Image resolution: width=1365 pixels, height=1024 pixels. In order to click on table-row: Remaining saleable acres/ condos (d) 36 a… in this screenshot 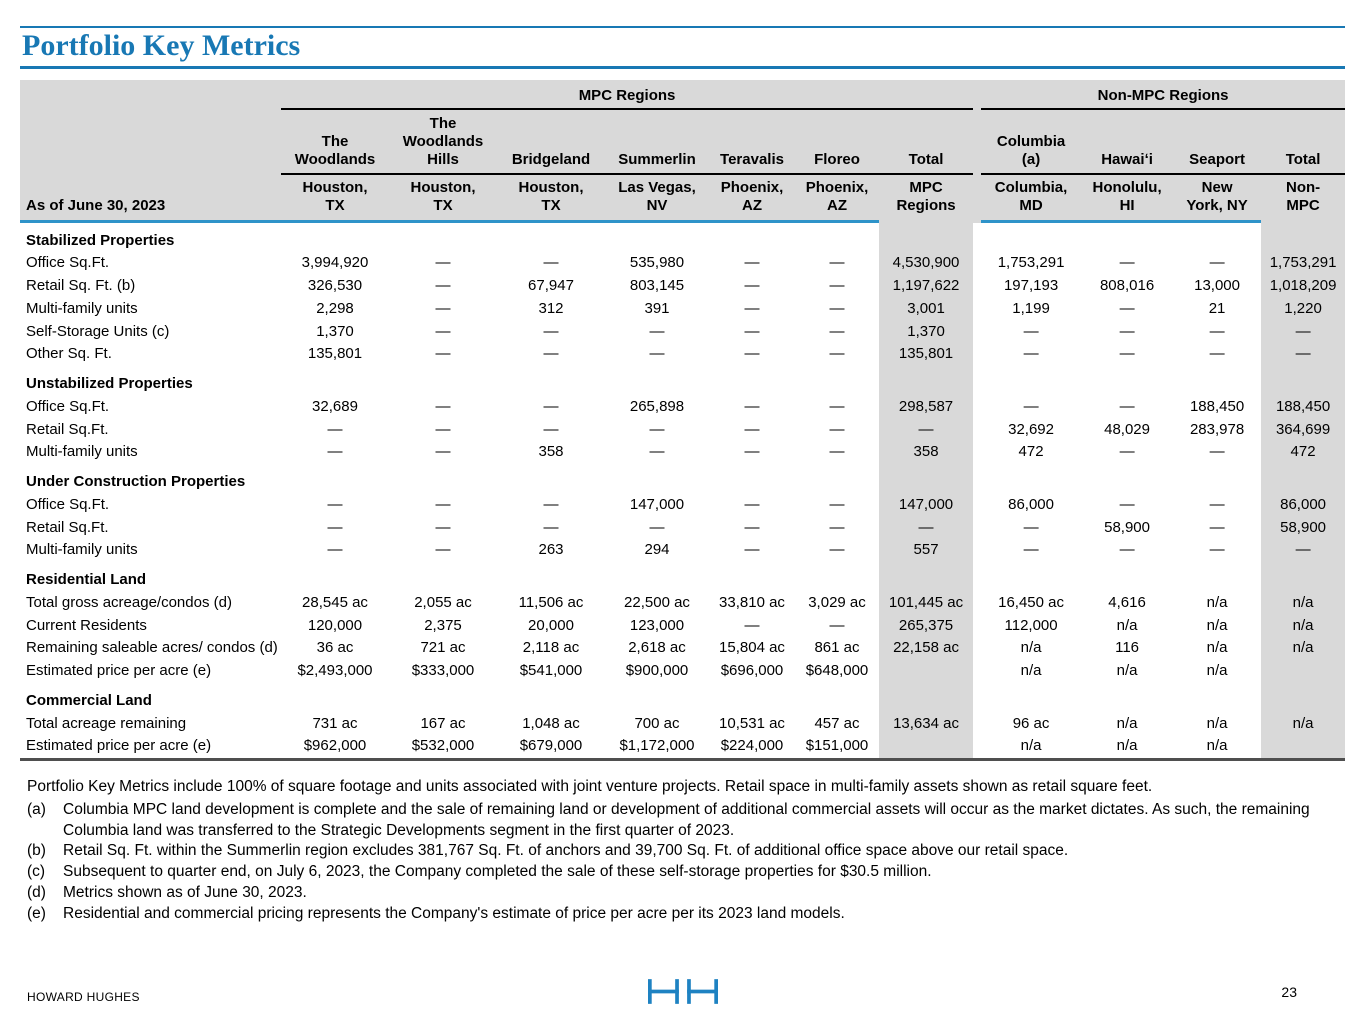, I will do `click(683, 648)`.